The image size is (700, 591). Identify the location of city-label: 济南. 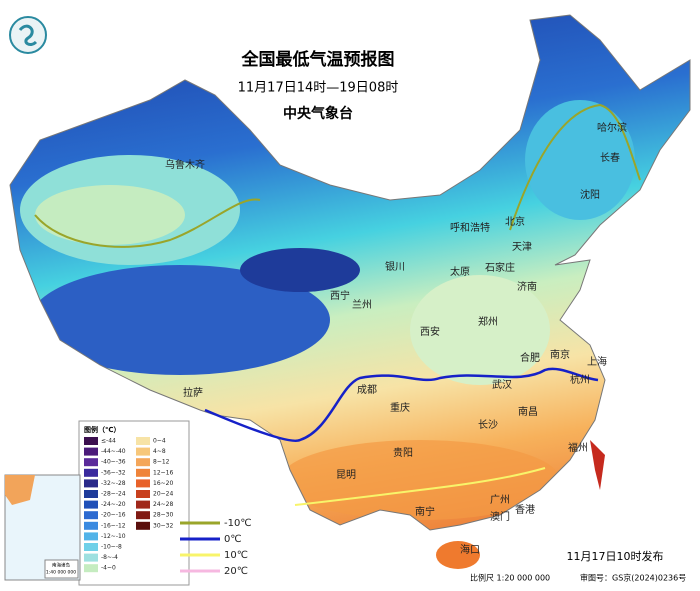
(527, 286).